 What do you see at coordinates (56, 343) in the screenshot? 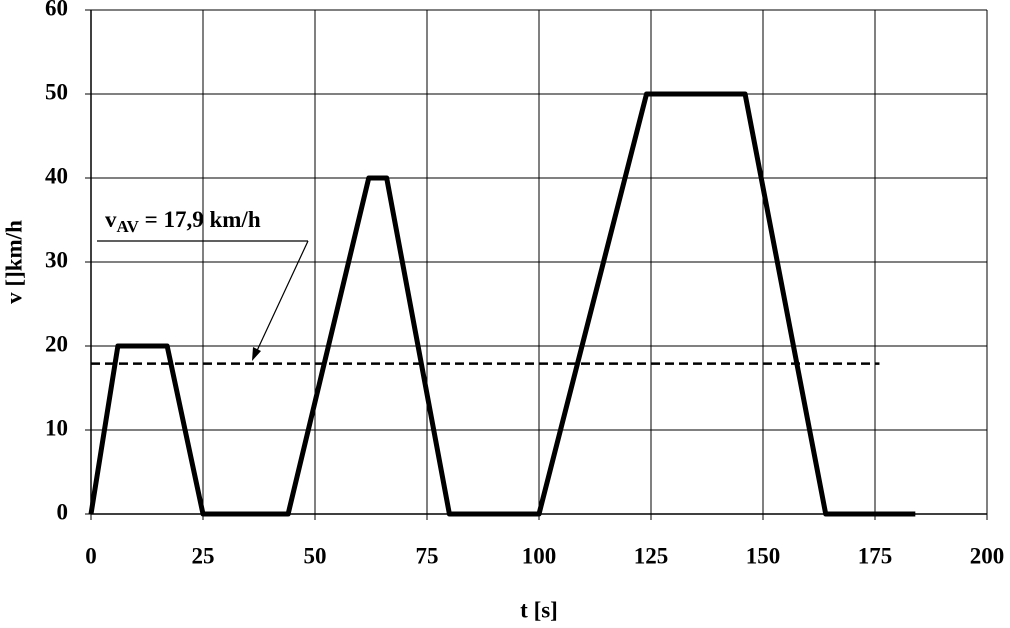
I see `y-tick-label: 20` at bounding box center [56, 343].